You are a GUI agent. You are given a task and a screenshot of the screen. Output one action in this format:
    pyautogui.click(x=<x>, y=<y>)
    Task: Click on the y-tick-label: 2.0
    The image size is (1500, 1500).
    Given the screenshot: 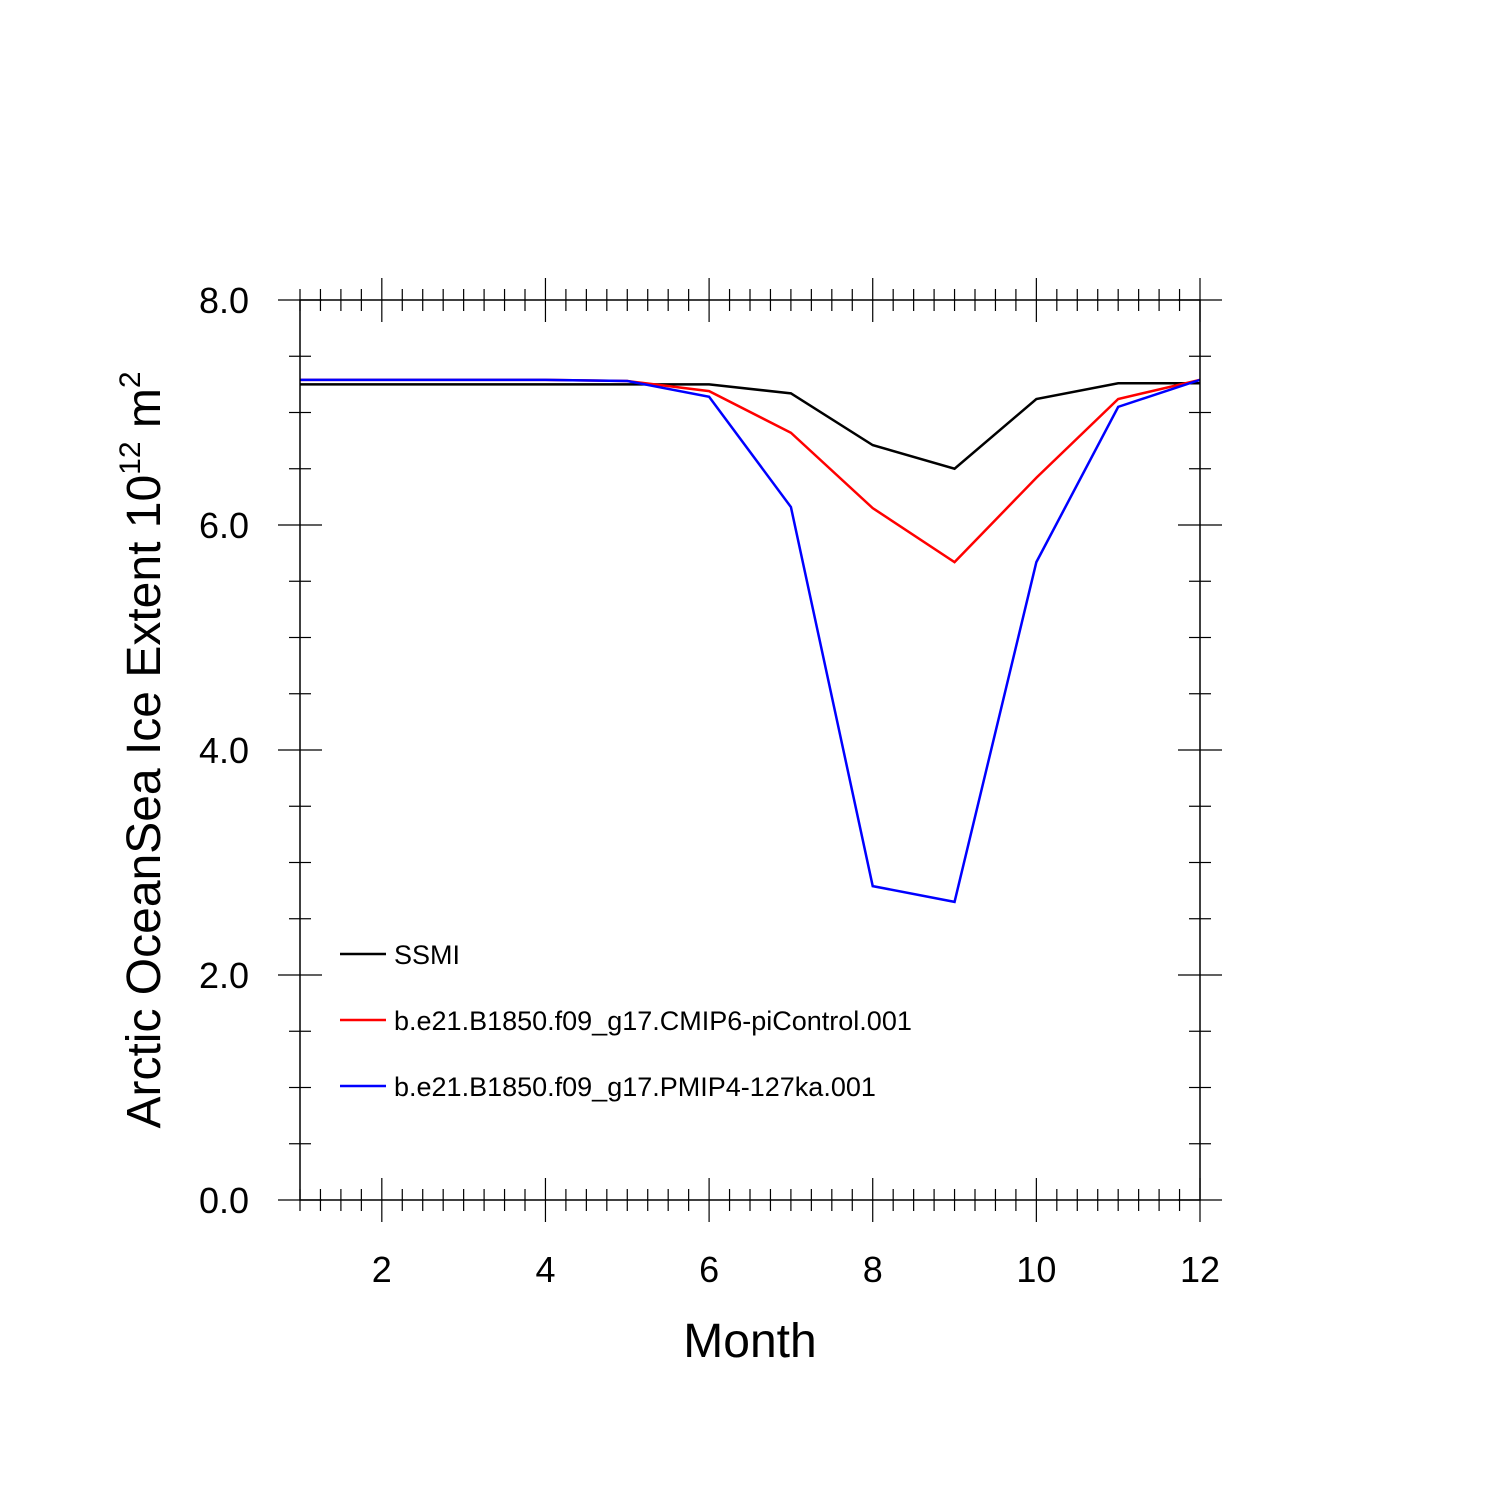 What is the action you would take?
    pyautogui.click(x=224, y=975)
    